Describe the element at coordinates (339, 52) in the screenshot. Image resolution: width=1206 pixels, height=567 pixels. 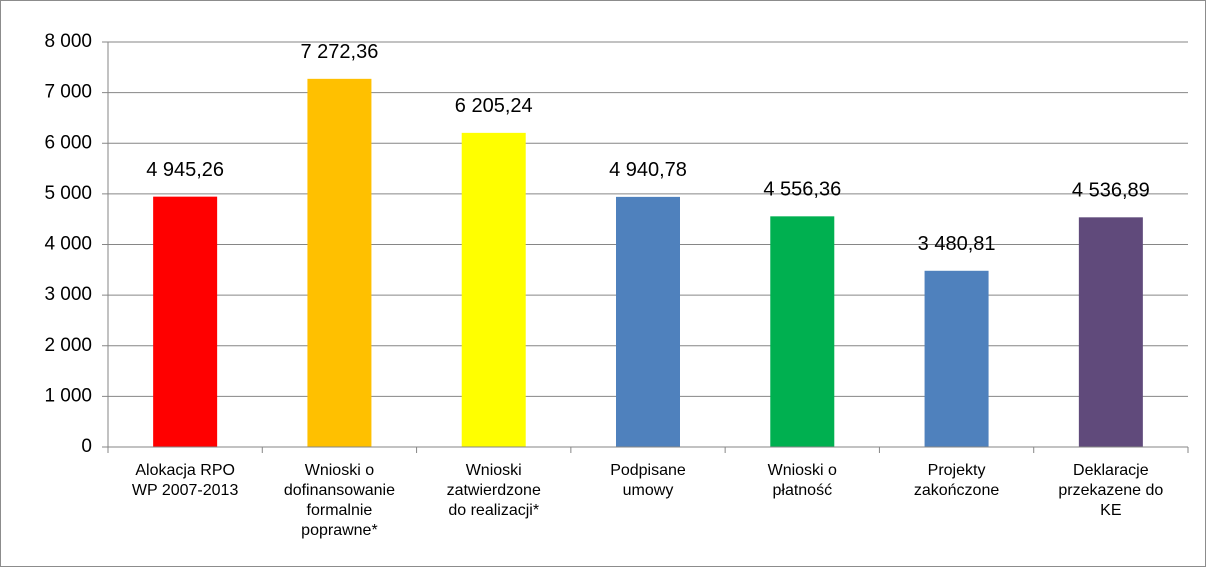
I see `data-label: 7 272,36` at that location.